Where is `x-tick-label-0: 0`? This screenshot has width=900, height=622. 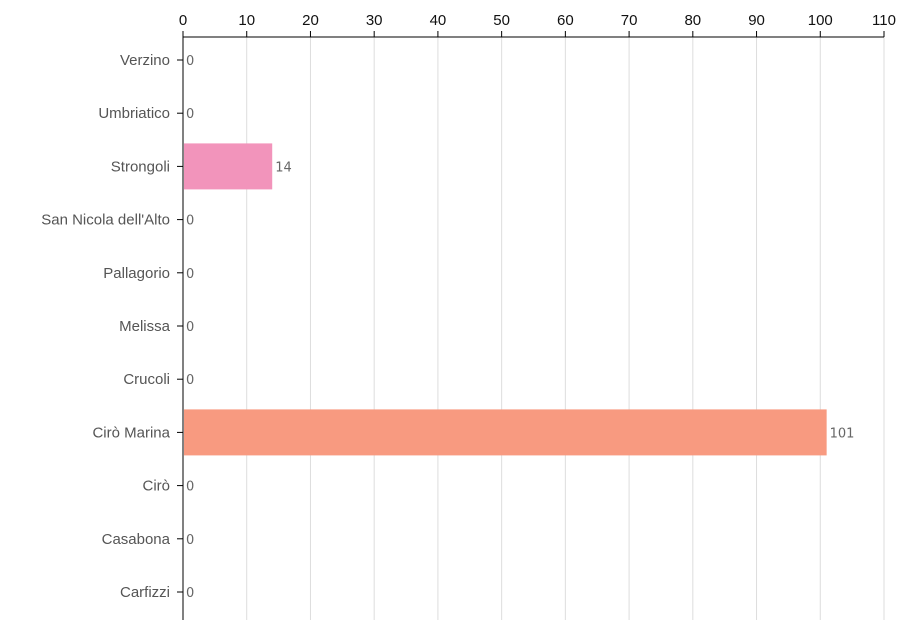 x-tick-label-0: 0 is located at coordinates (183, 20).